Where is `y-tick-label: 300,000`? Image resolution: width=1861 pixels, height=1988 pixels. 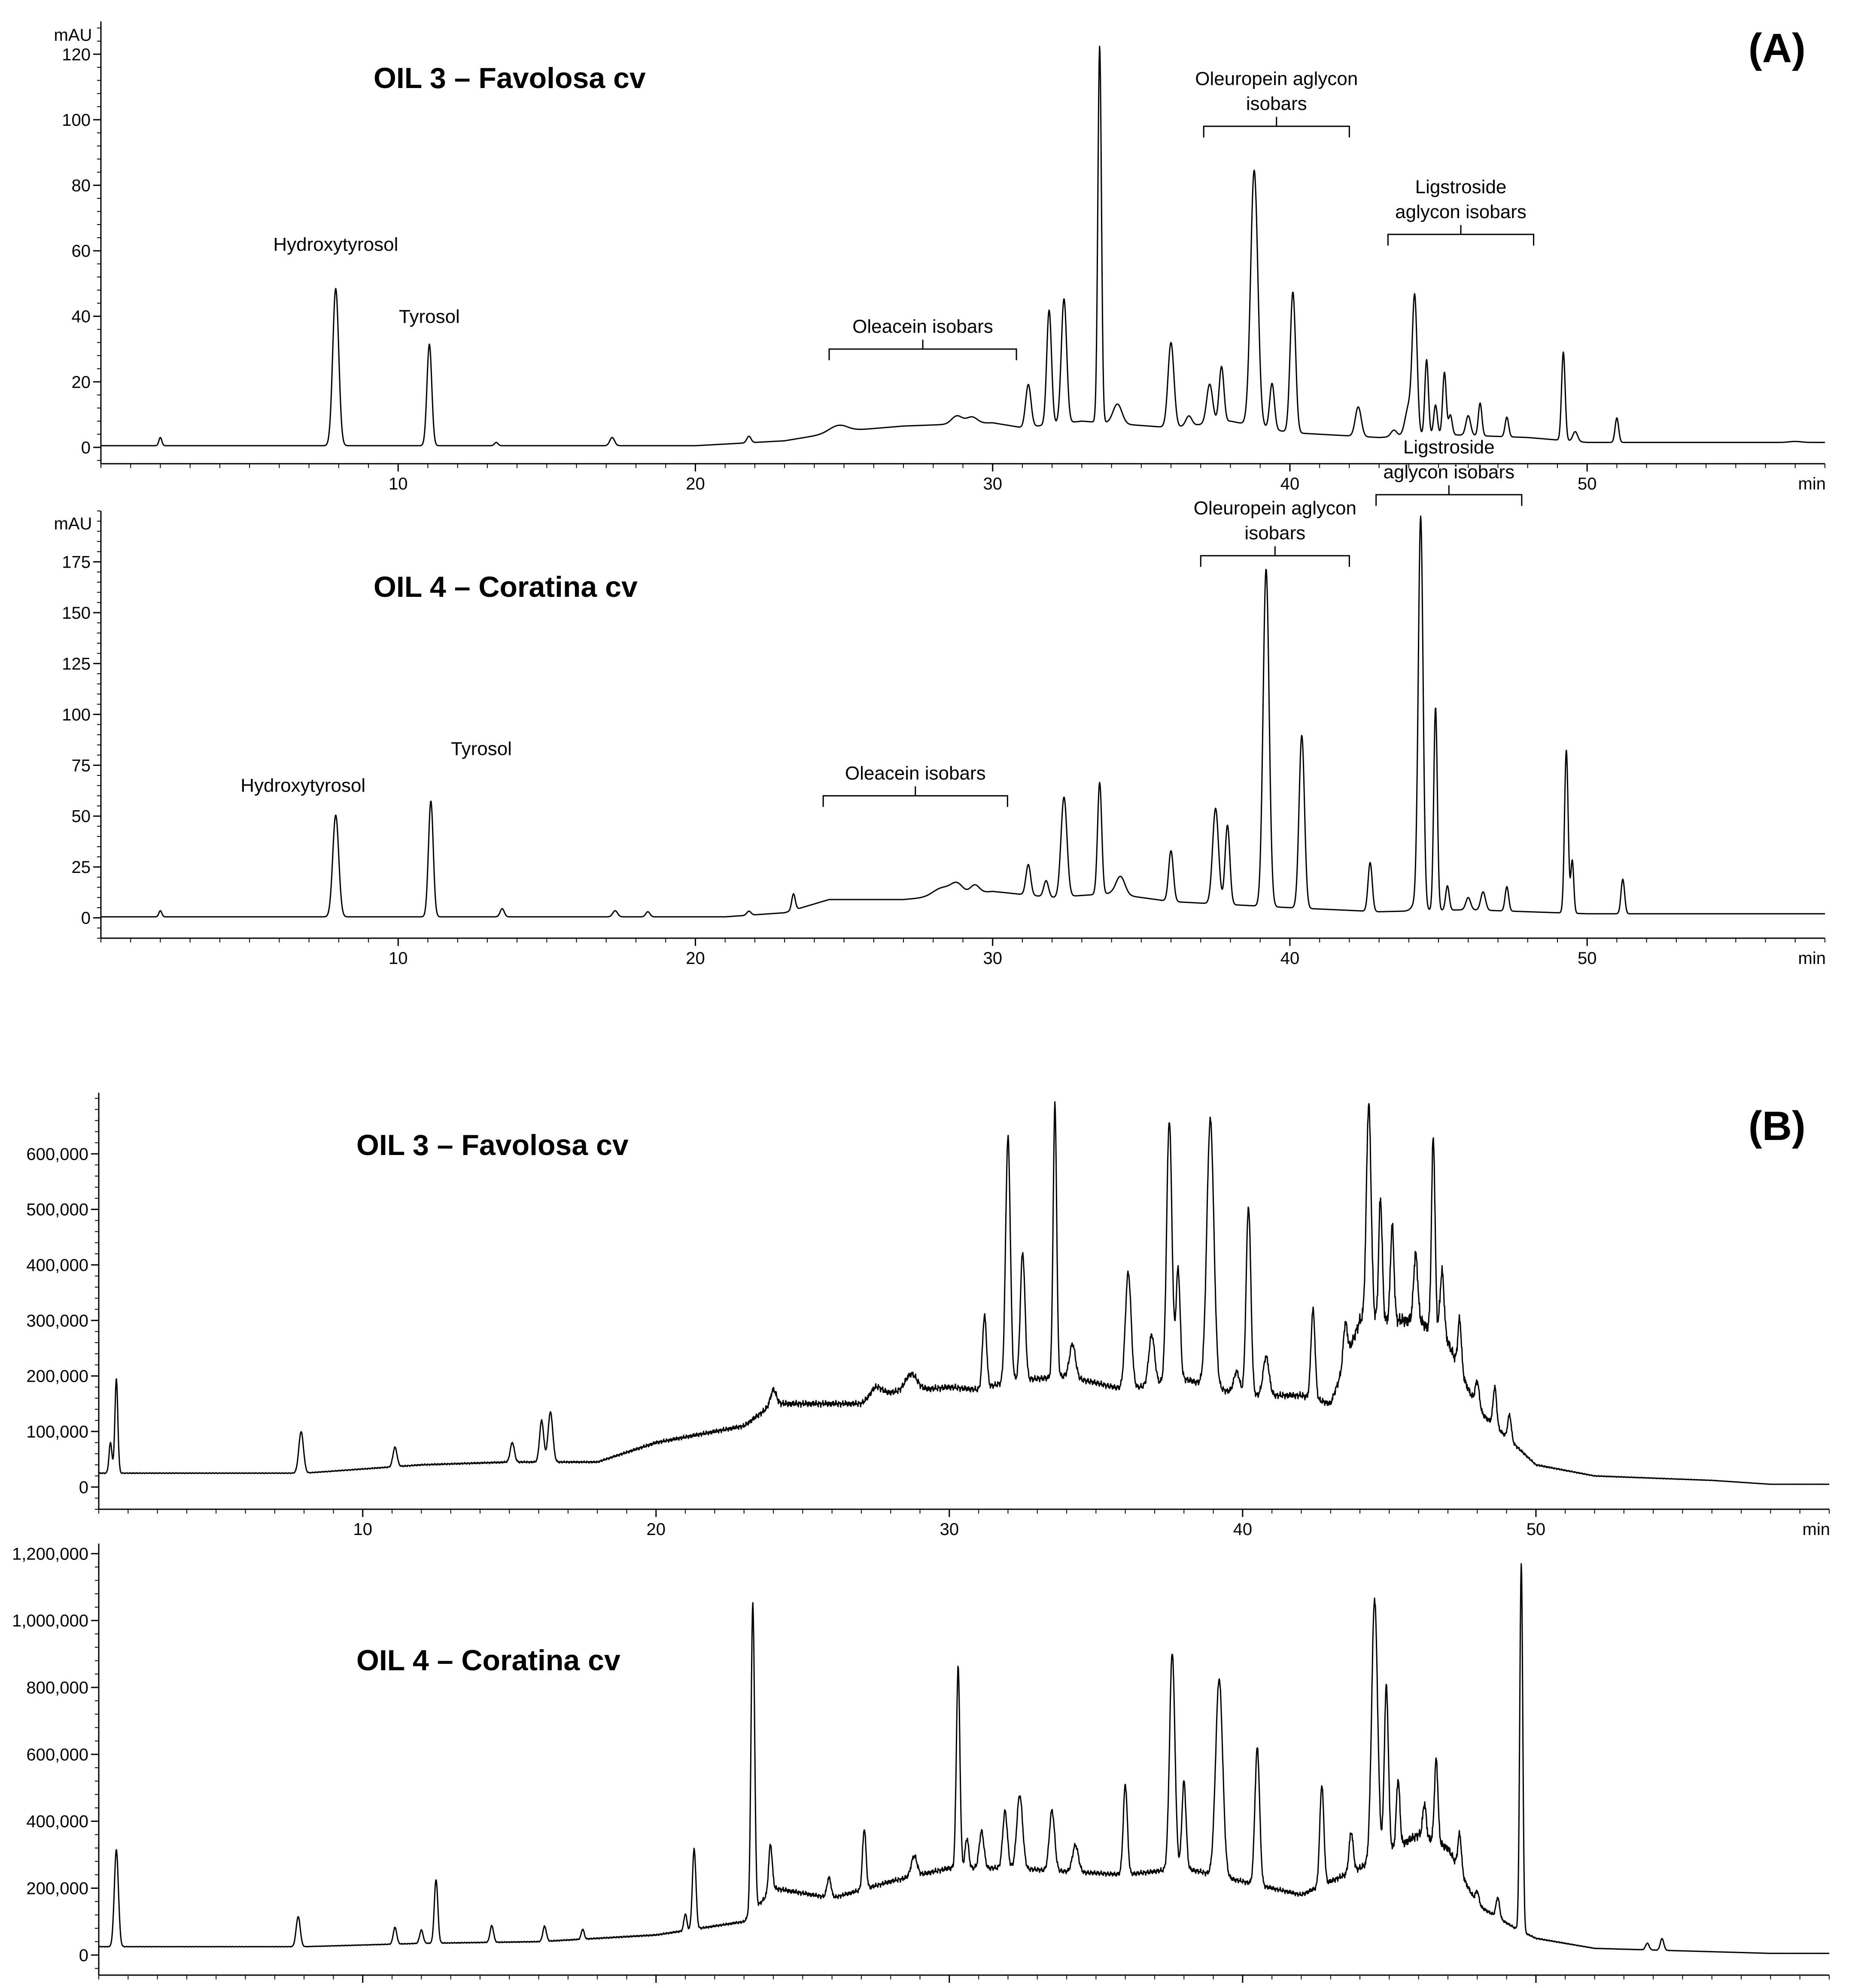 y-tick-label: 300,000 is located at coordinates (57, 1320).